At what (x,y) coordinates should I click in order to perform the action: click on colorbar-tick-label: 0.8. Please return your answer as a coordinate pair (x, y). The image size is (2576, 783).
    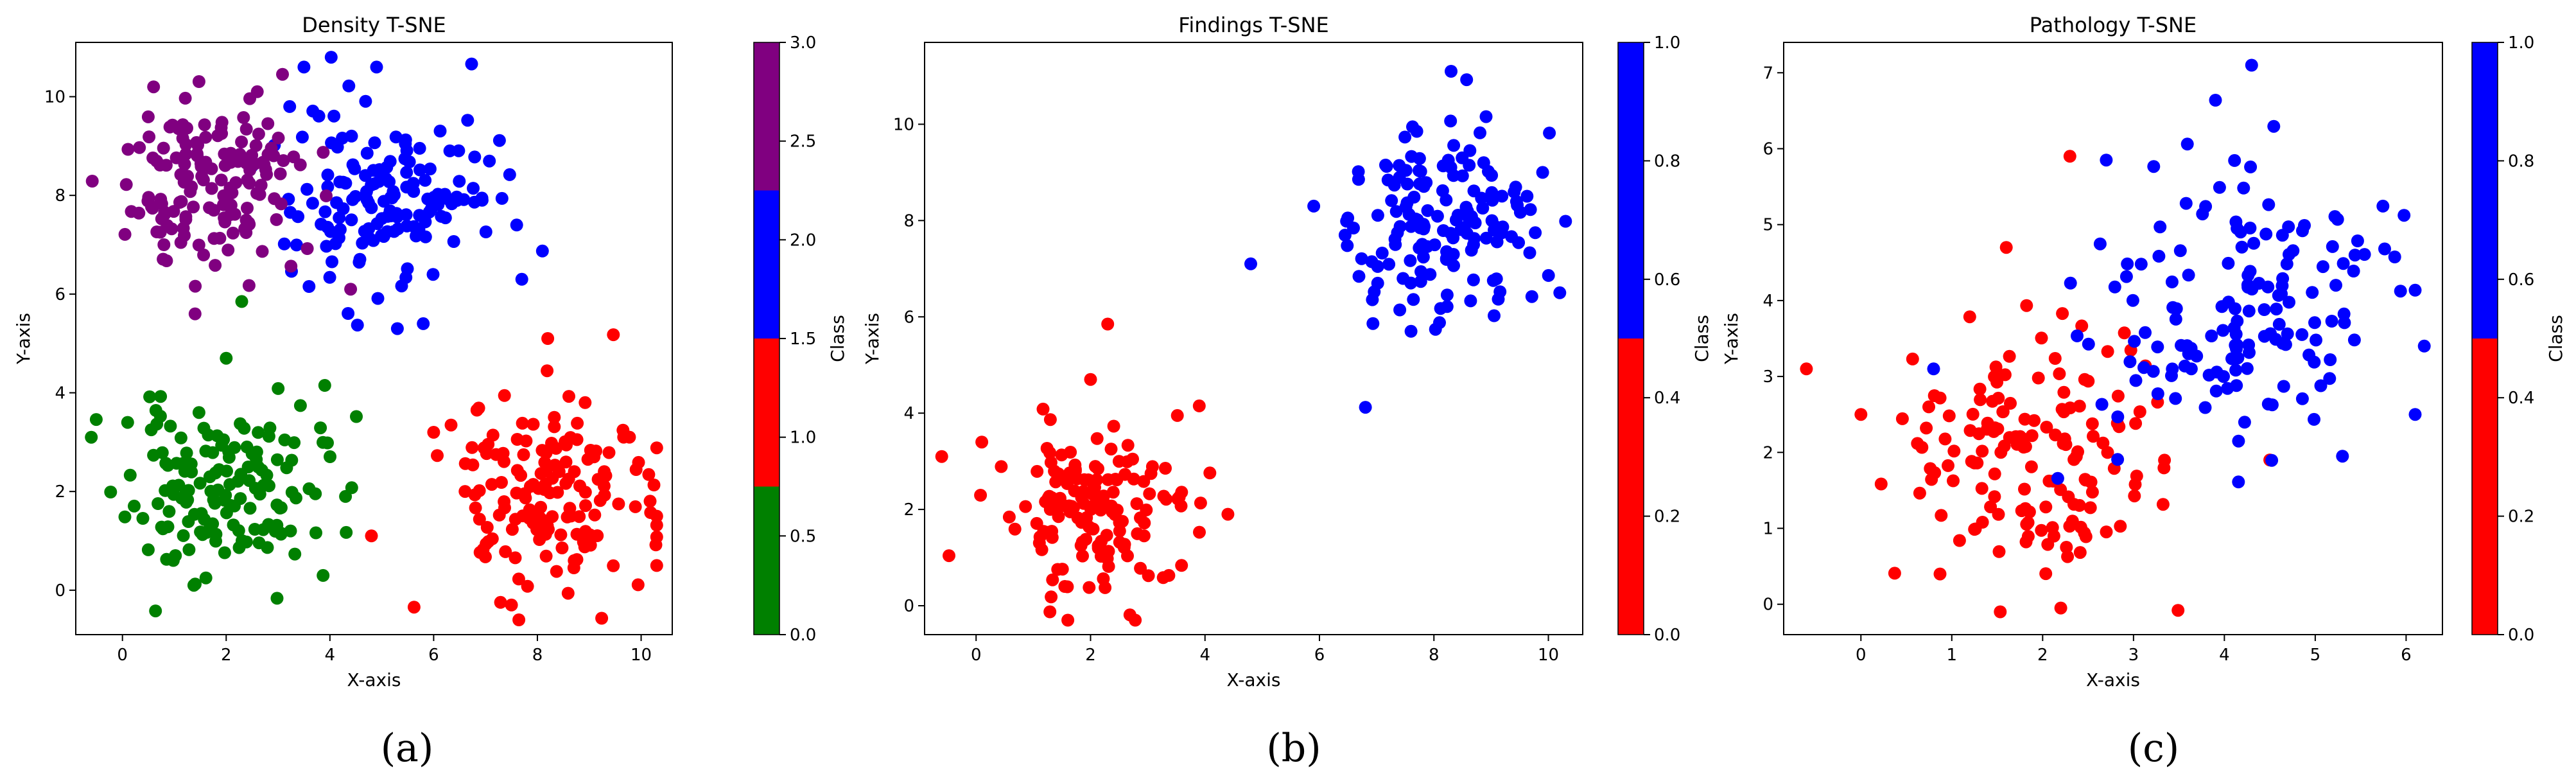
    Looking at the image, I should click on (1667, 161).